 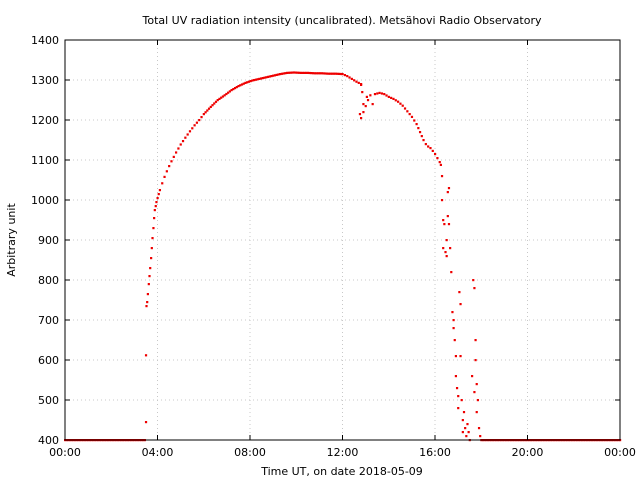 I want to click on y-tick-label: 1100, so click(x=45, y=160).